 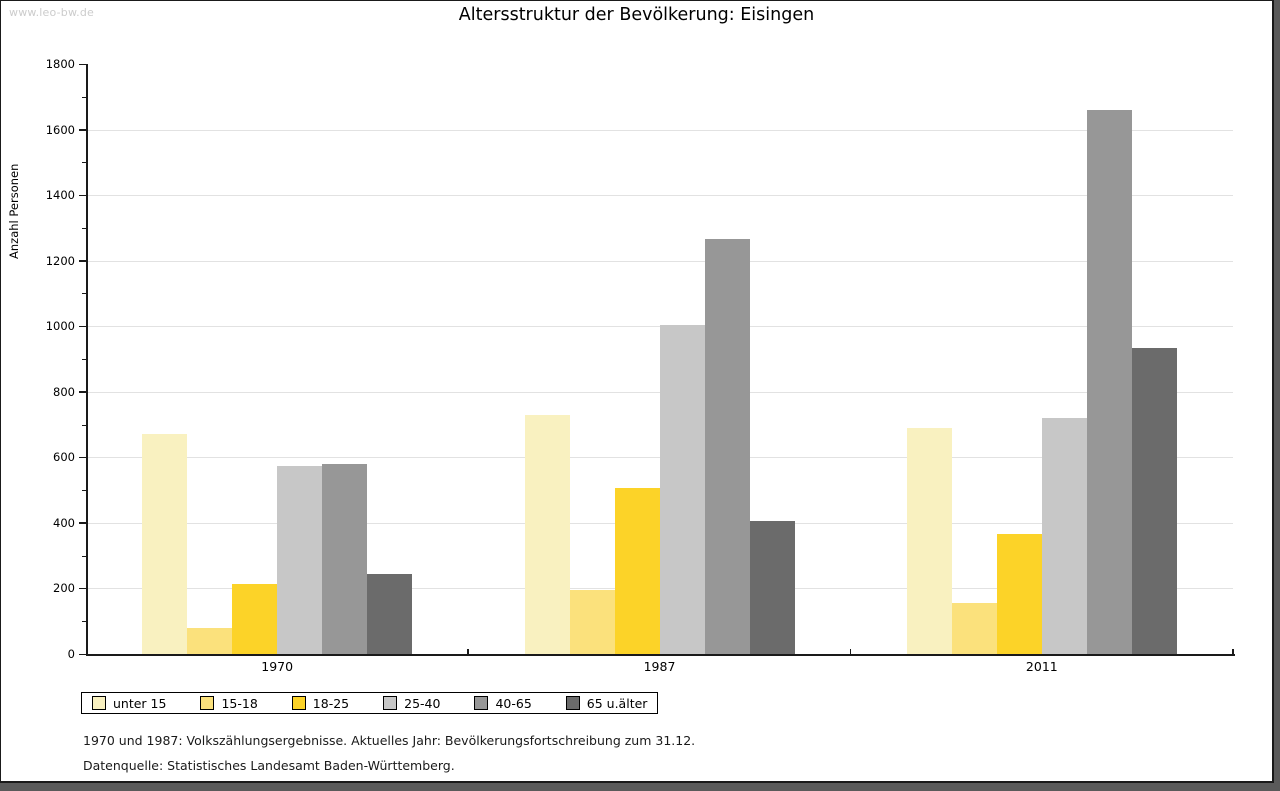 I want to click on y-tick-label: 1600, so click(x=60, y=129).